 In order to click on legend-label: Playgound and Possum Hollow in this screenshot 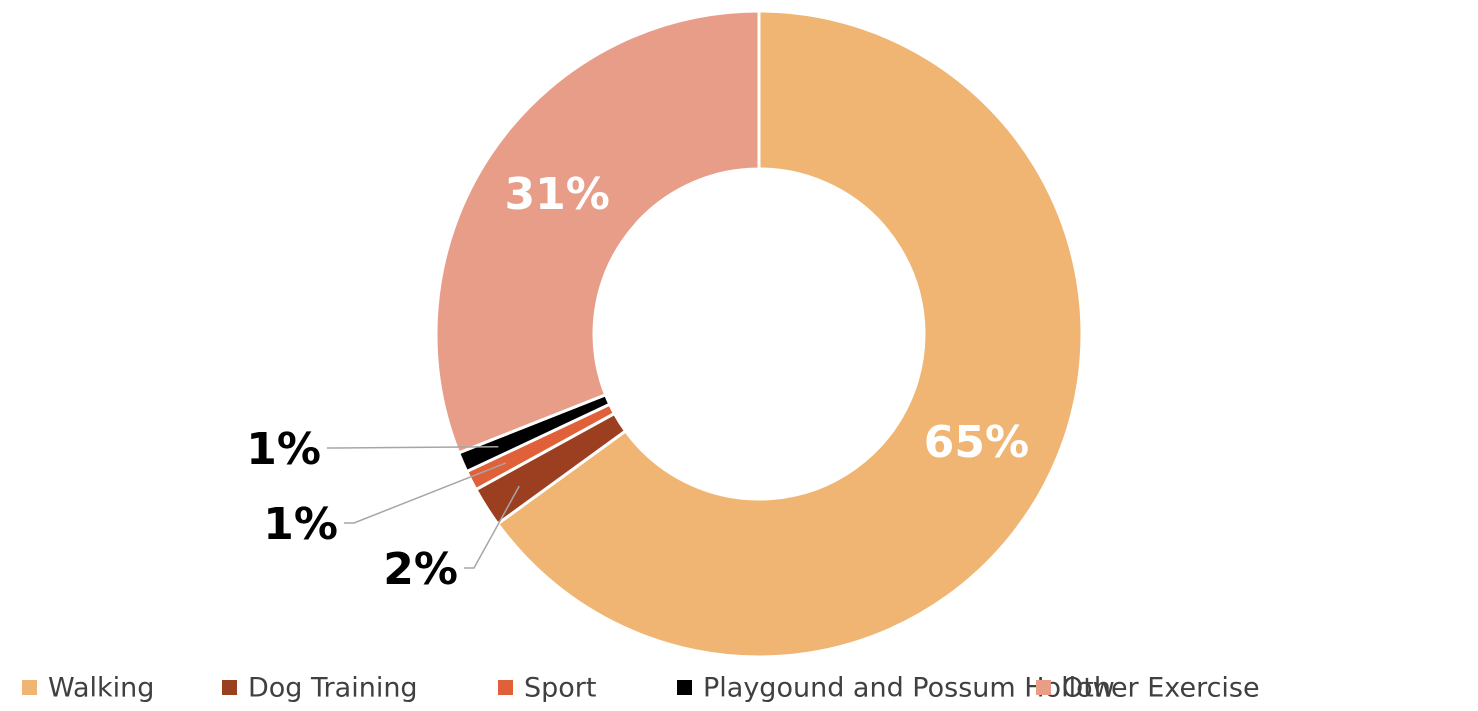, I will do `click(909, 688)`.